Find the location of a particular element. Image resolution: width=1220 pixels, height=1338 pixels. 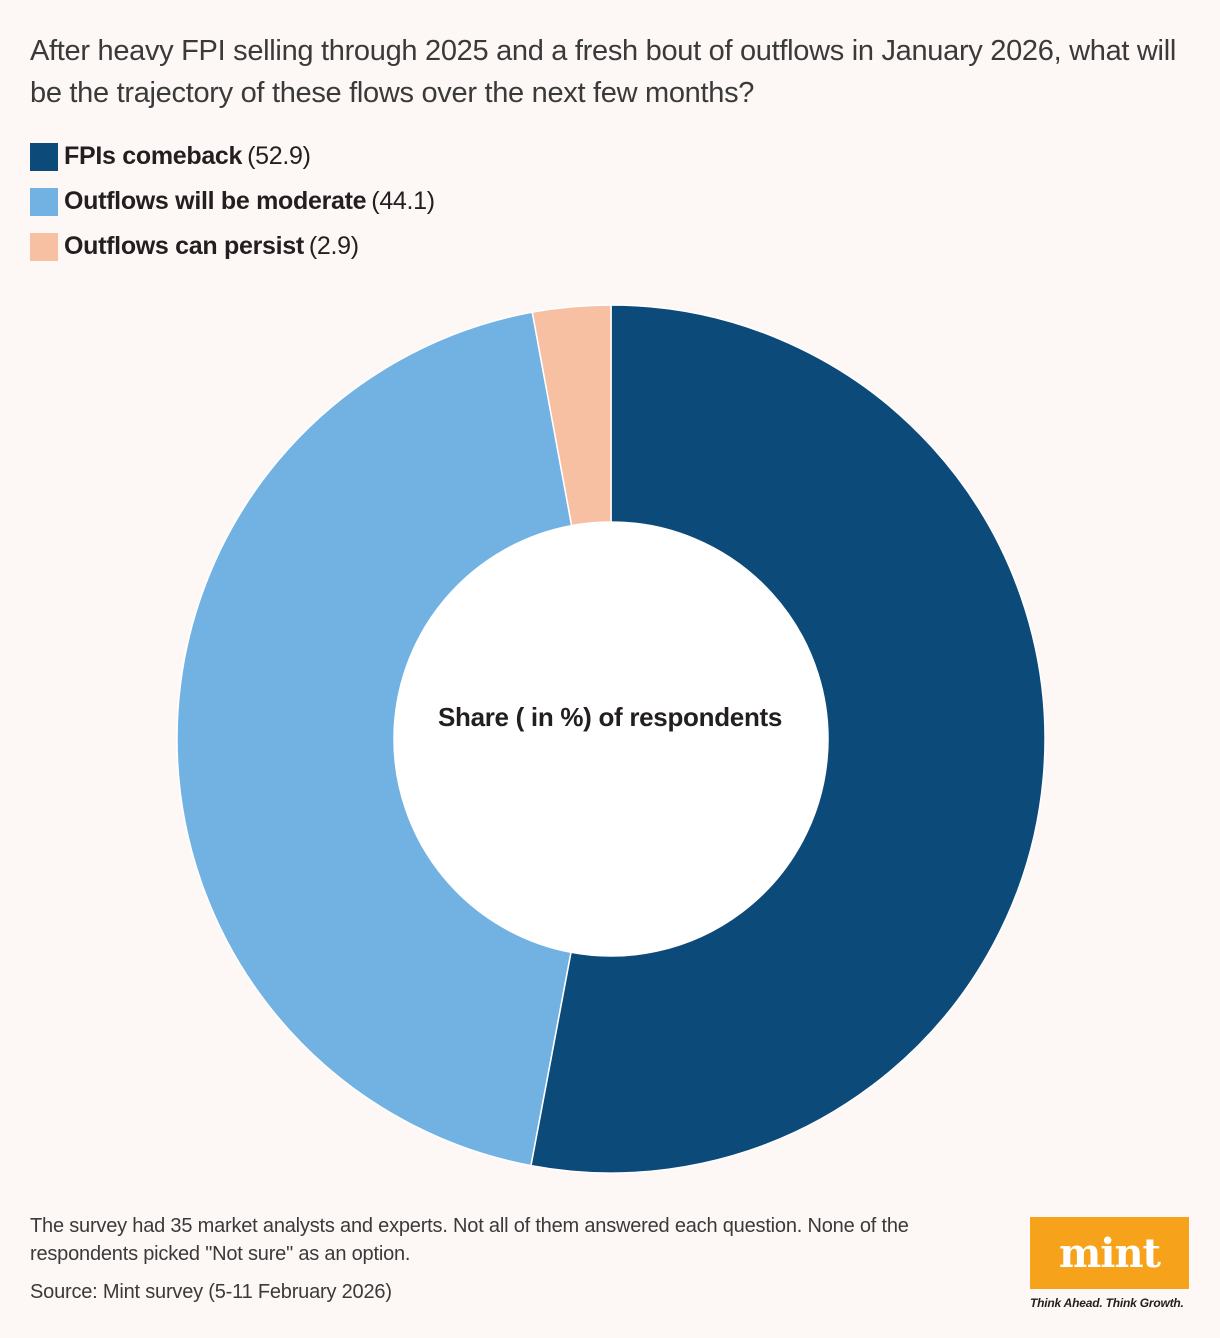

donut-hole is located at coordinates (611, 739).